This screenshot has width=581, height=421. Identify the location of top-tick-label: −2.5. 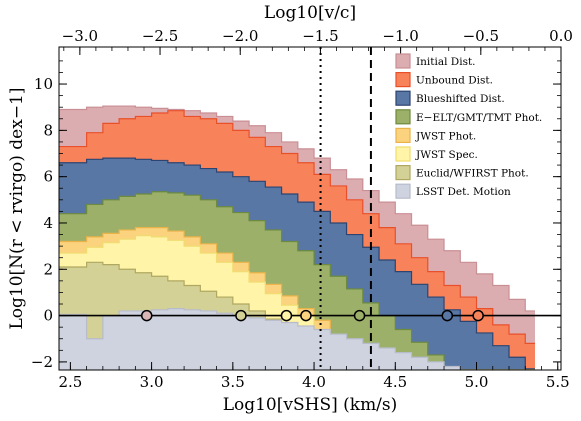
(160, 36).